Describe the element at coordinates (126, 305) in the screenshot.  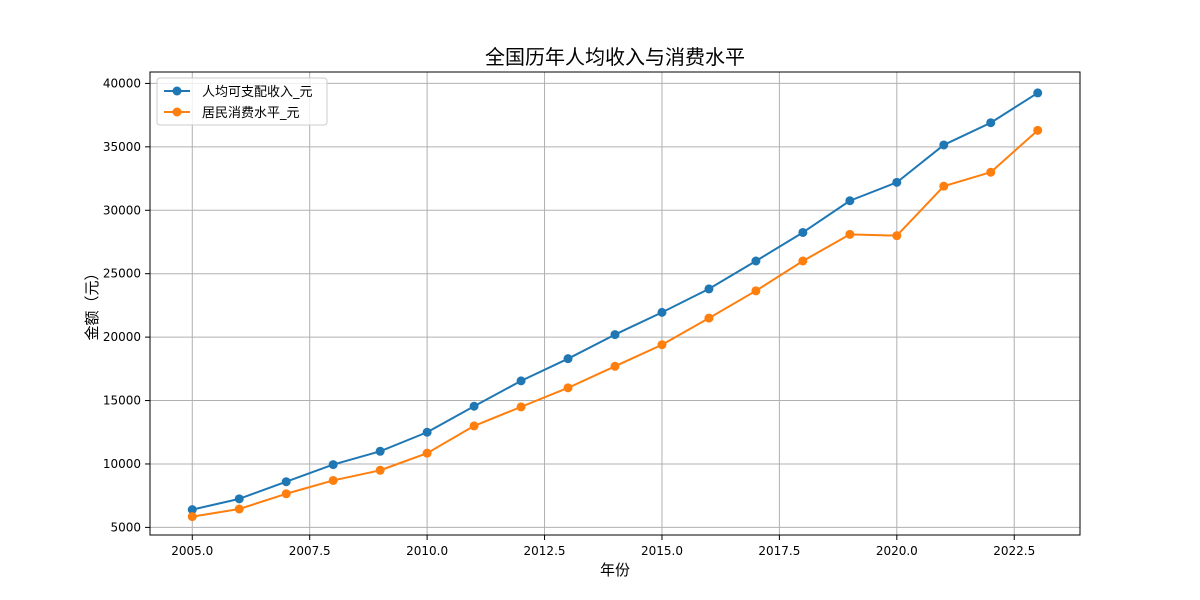
I see `y-axis-ticks: 5000 10000 15000 20000 25000 30000 35000 40000` at that location.